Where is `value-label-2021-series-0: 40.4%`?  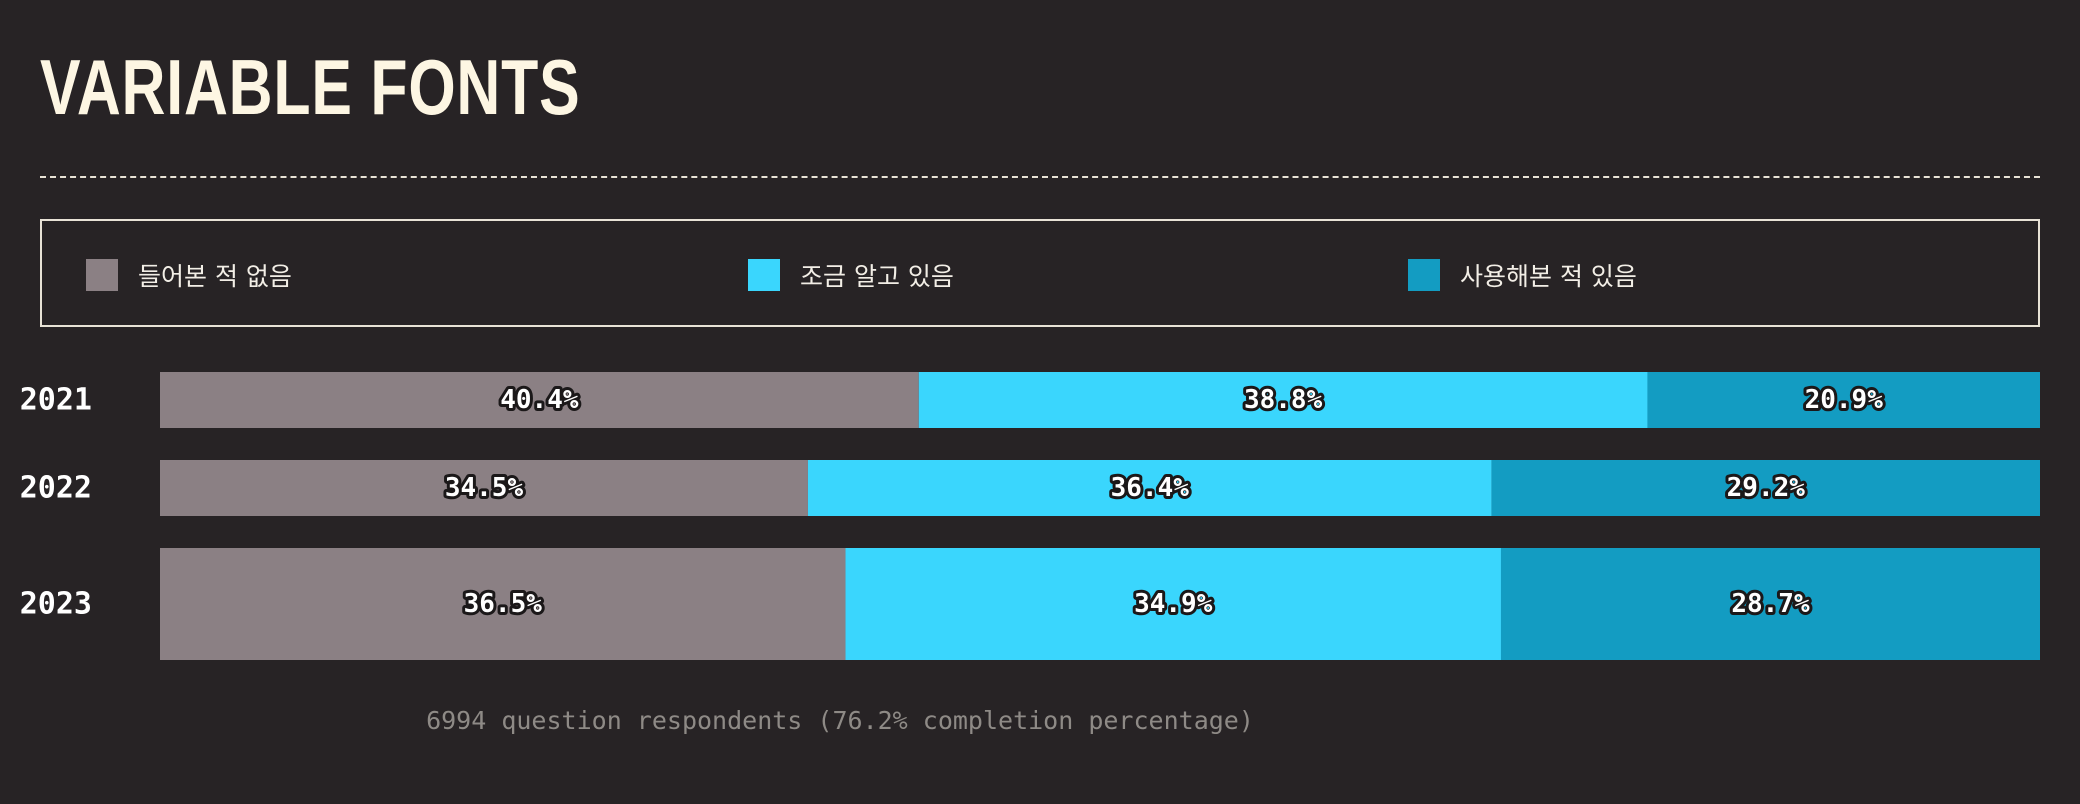 value-label-2021-series-0: 40.4% is located at coordinates (539, 400).